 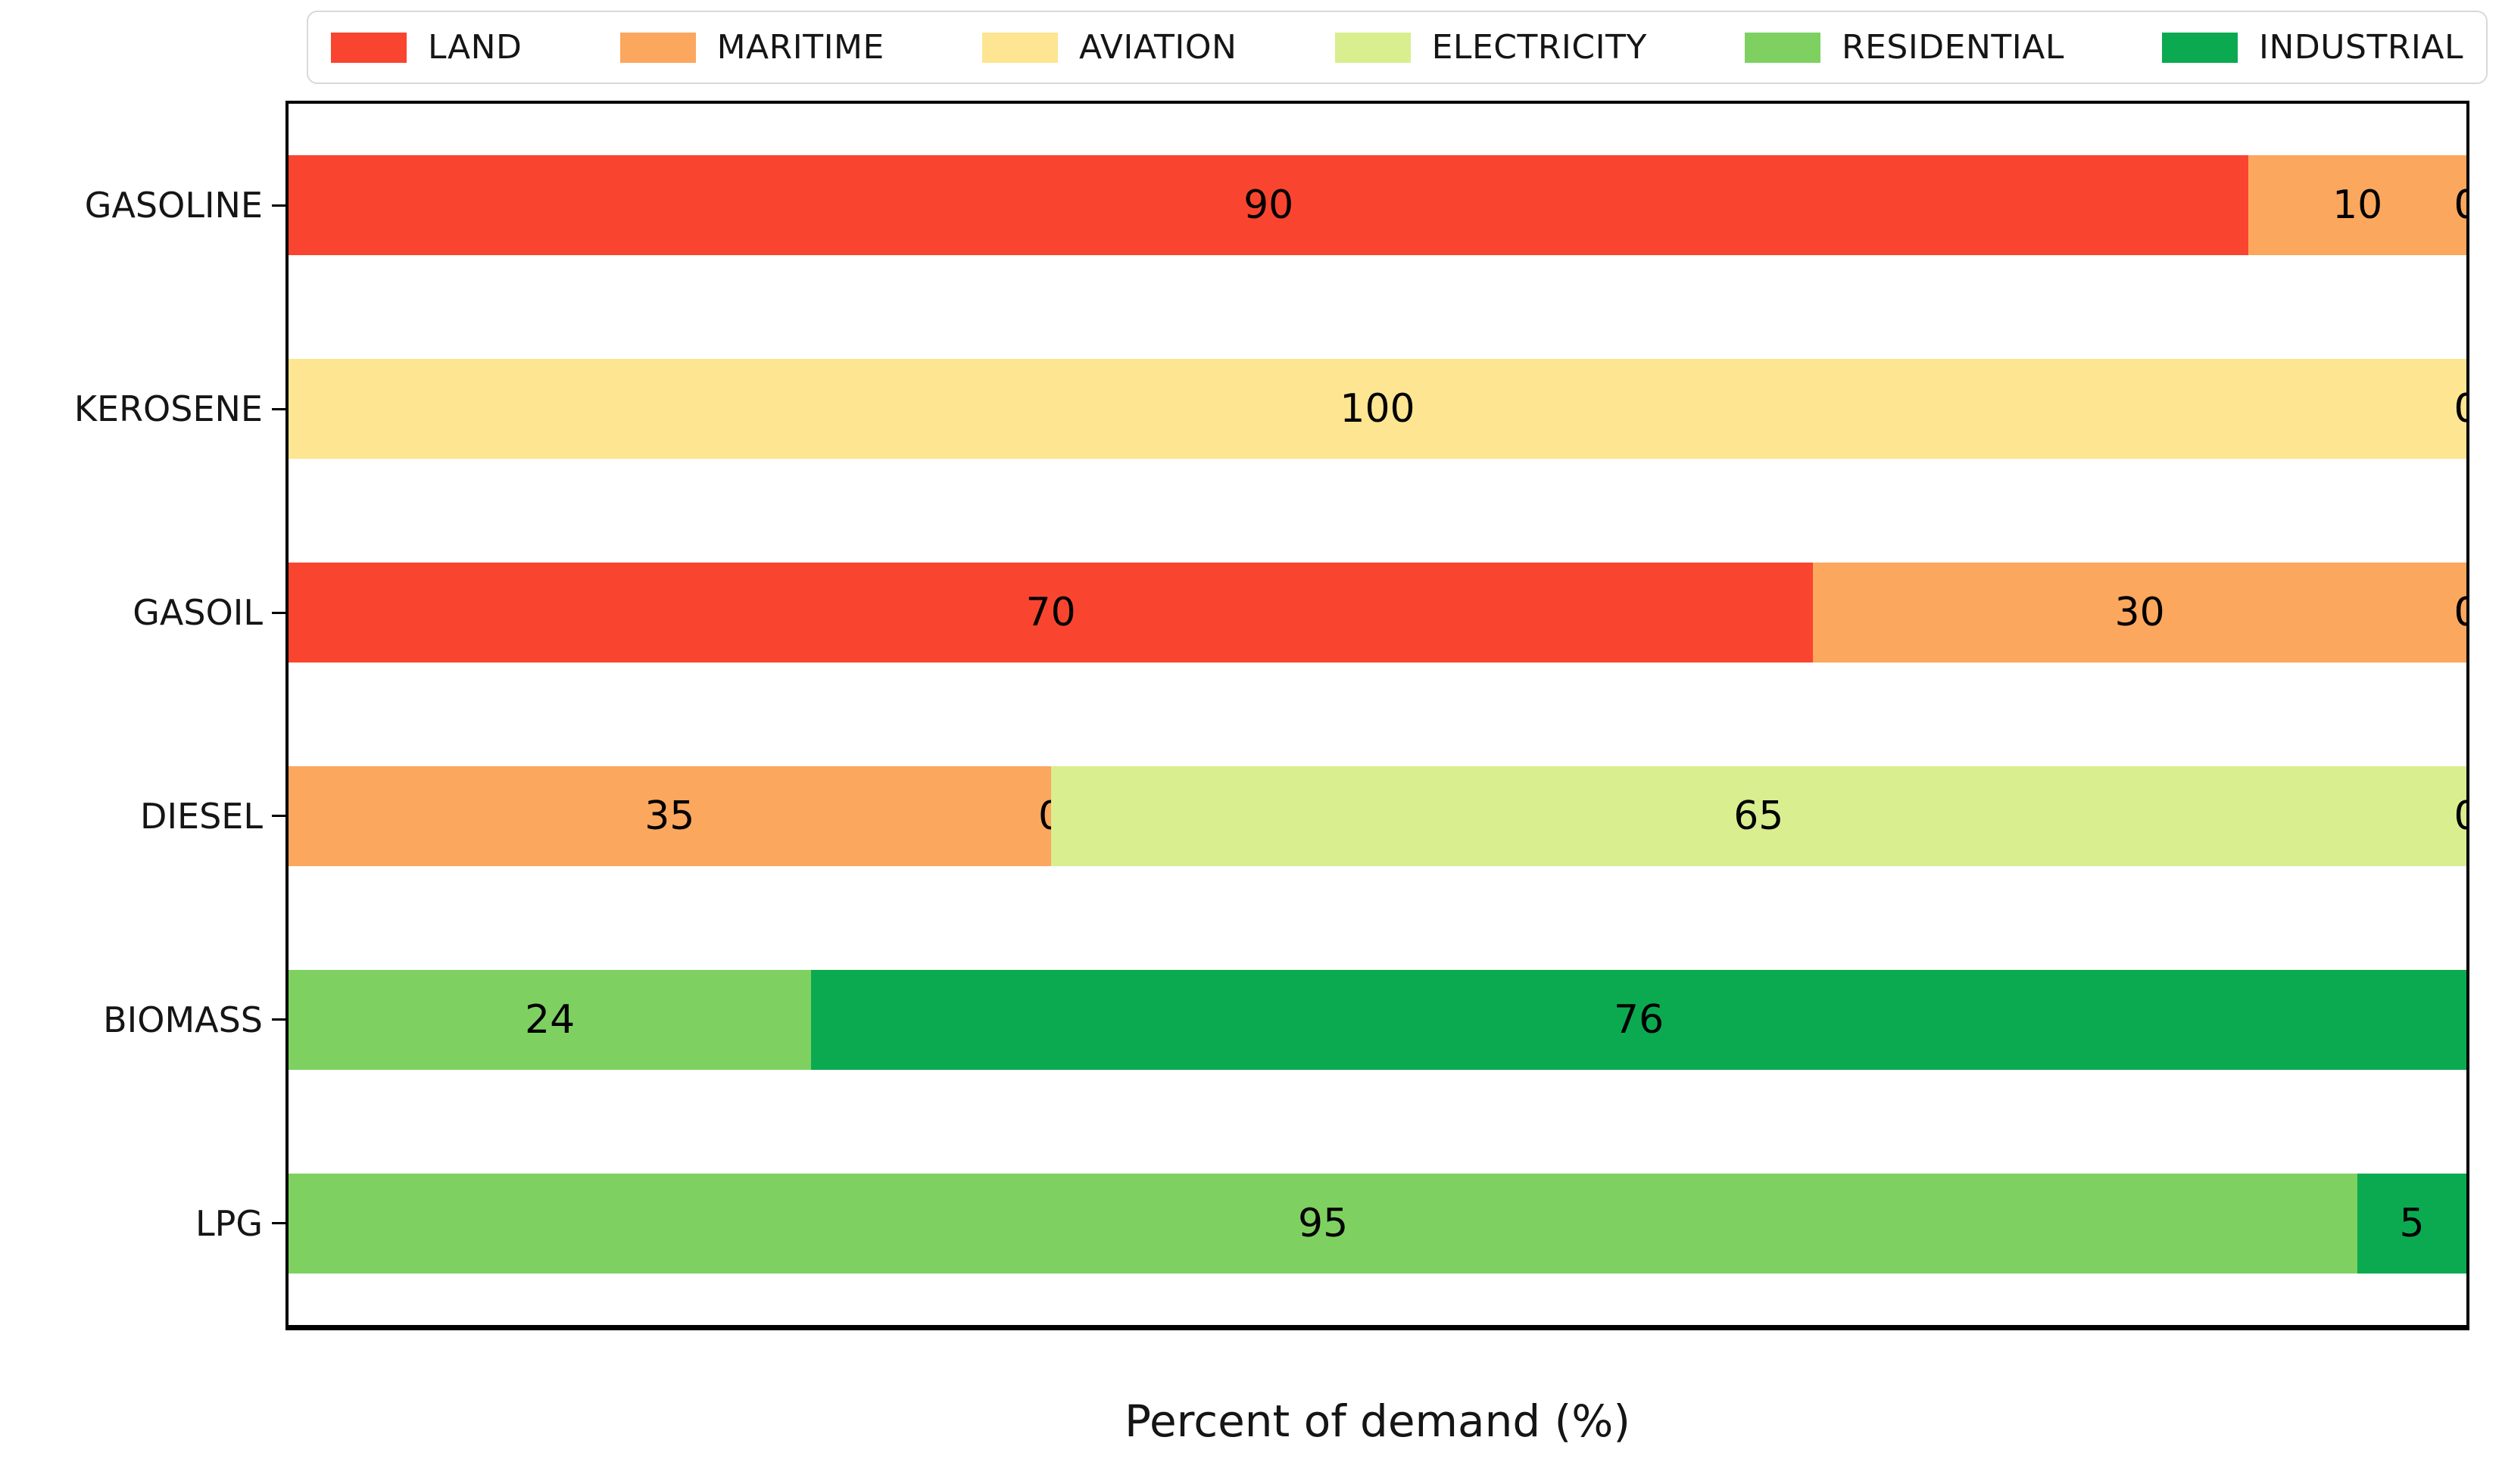 What do you see at coordinates (278, 612) in the screenshot?
I see `y-tick-gasoil` at bounding box center [278, 612].